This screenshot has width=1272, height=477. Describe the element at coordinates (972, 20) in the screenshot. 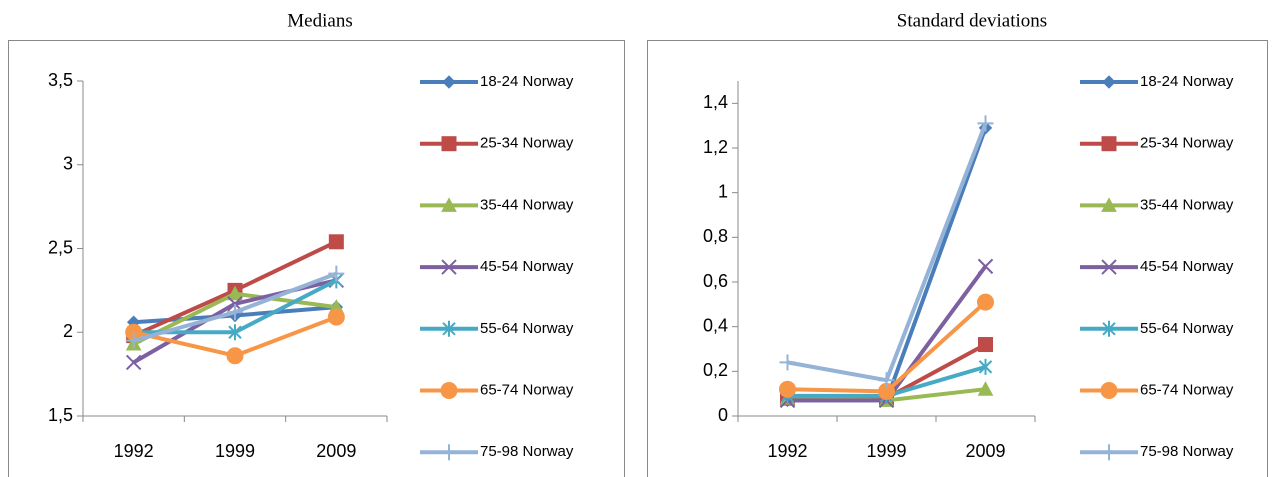

I see `chart-title: Standard deviations` at that location.